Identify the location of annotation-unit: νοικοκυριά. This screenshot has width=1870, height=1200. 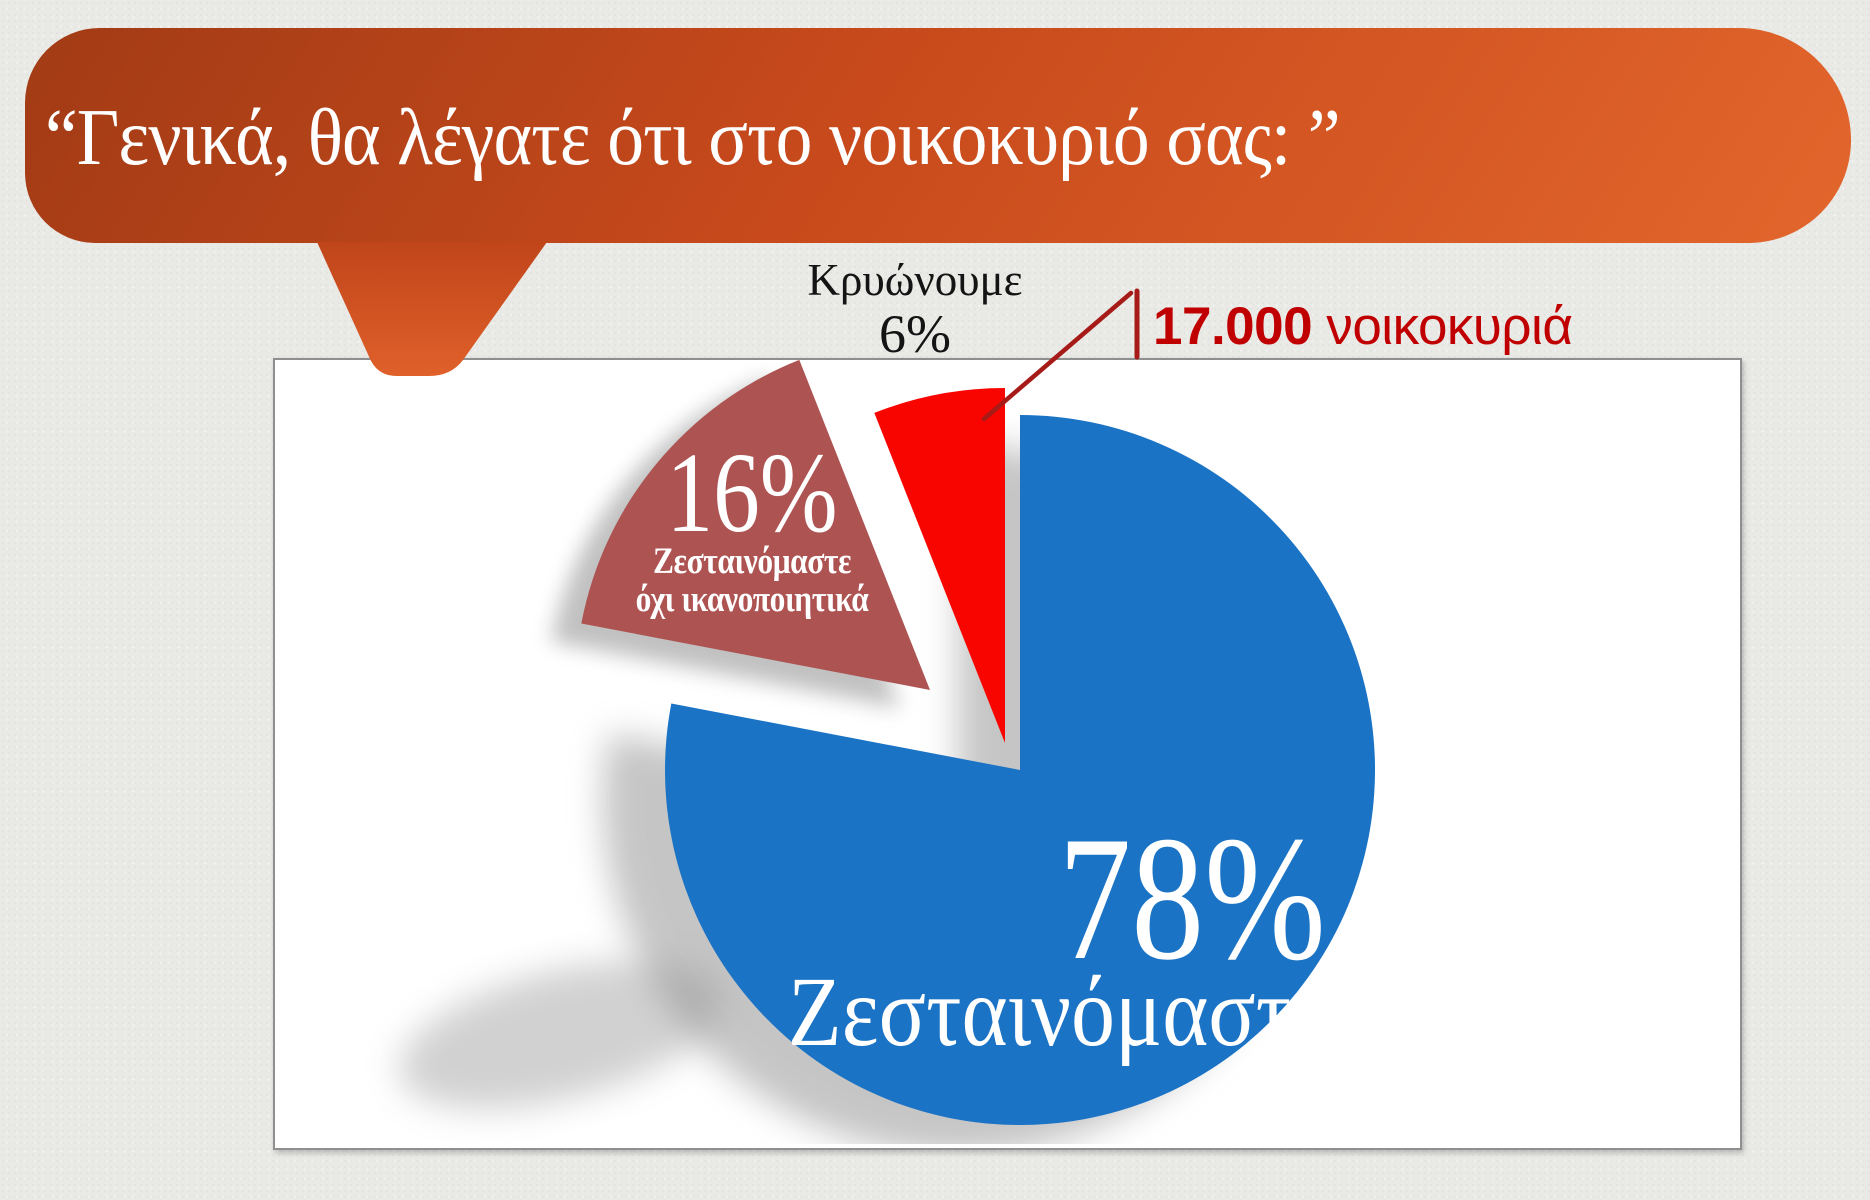
(1442, 326).